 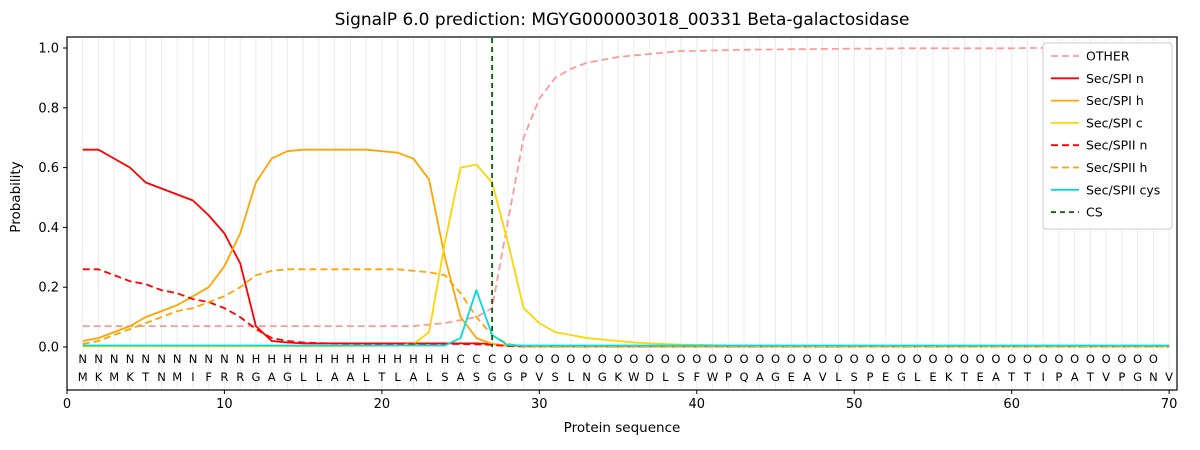 I want to click on x-tick-label: 40, so click(x=697, y=404).